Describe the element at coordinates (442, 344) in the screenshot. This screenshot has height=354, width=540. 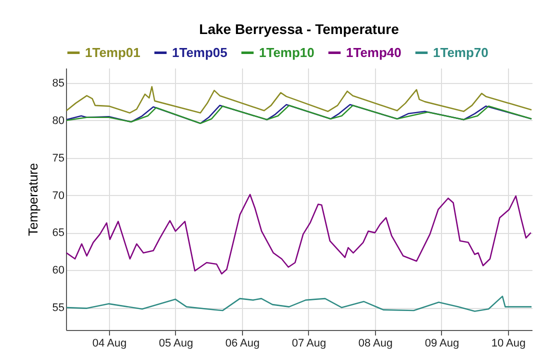
I see `x-tick-label: 09 Aug` at that location.